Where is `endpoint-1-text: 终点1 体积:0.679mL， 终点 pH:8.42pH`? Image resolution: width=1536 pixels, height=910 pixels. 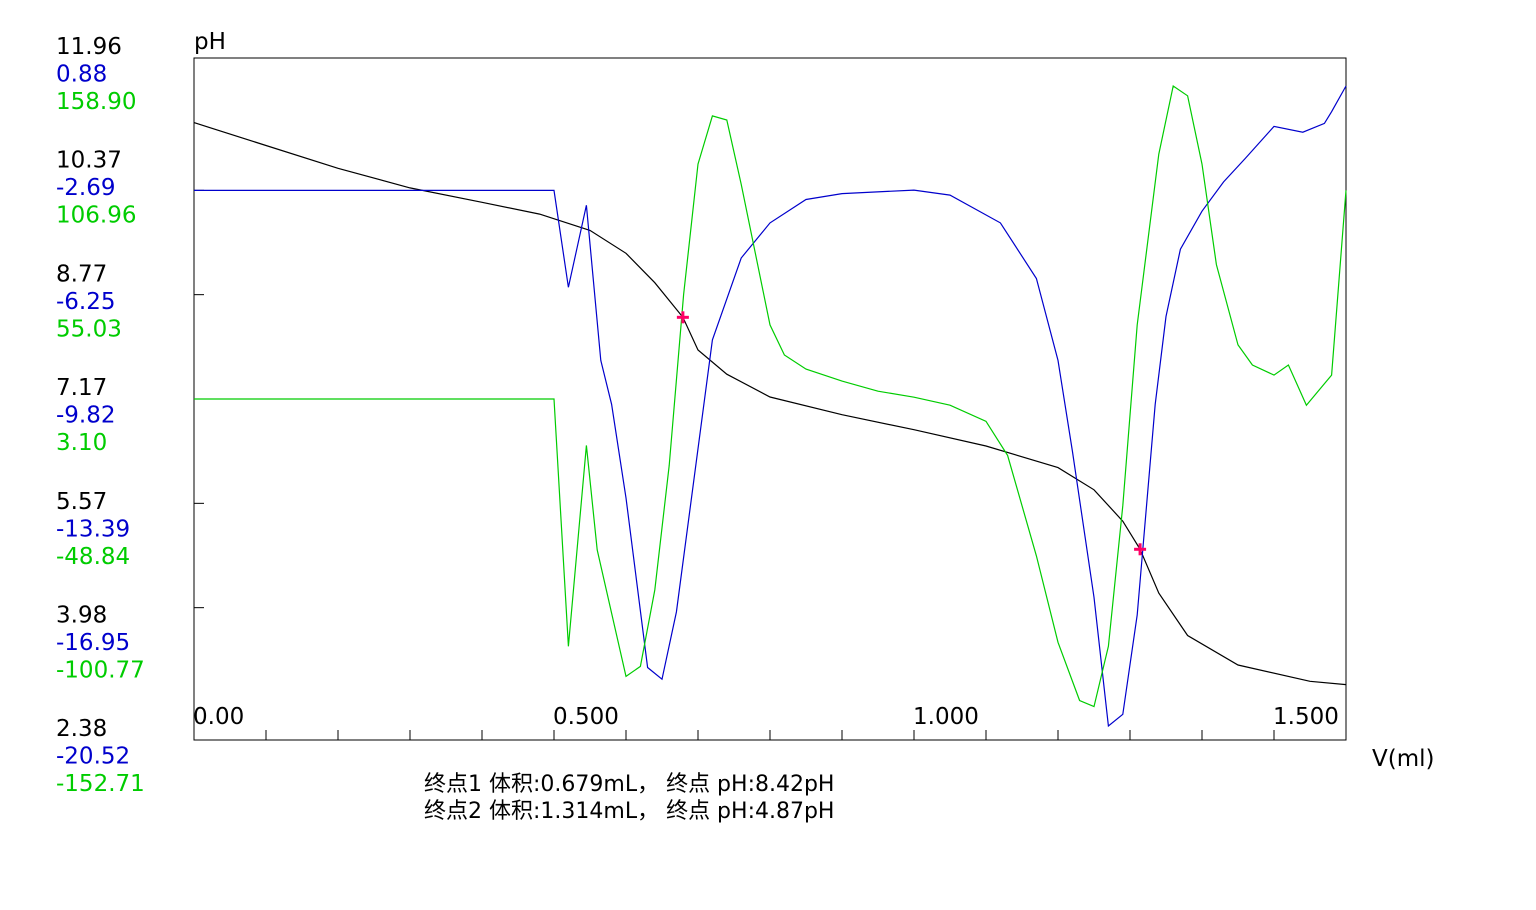 endpoint-1-text: 终点1 体积:0.679mL， 终点 pH:8.42pH is located at coordinates (629, 784).